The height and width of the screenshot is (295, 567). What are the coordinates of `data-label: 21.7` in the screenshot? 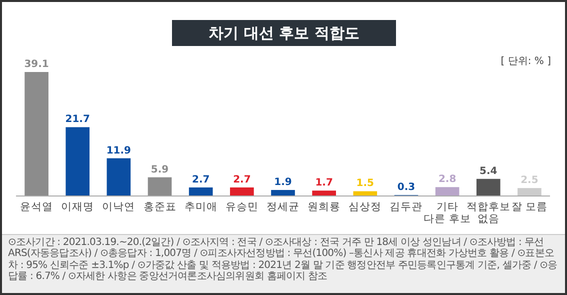 It's located at (77, 120).